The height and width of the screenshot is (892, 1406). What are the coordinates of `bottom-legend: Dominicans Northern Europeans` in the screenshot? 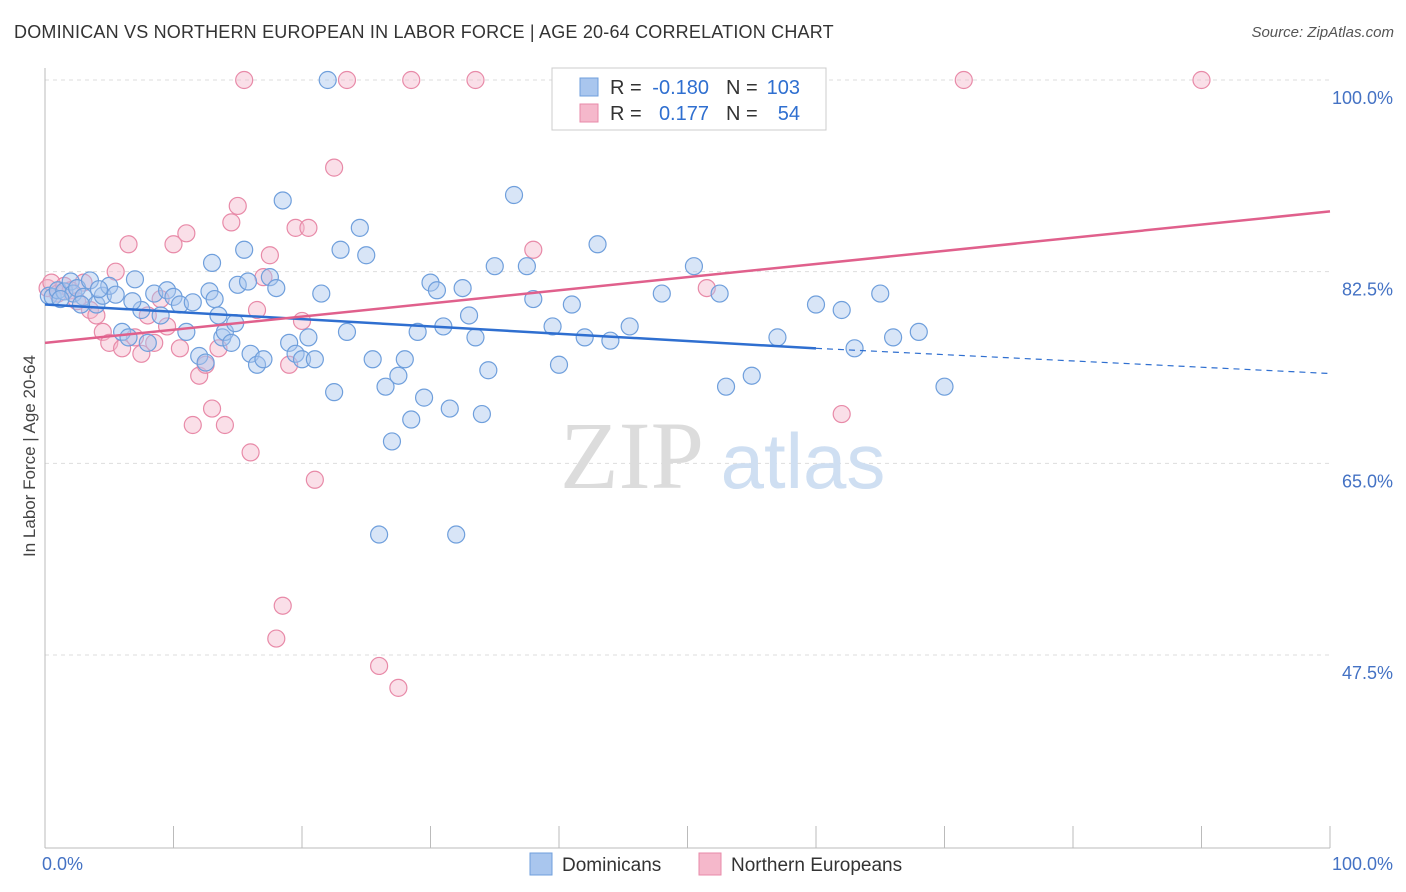 It's located at (715, 864).